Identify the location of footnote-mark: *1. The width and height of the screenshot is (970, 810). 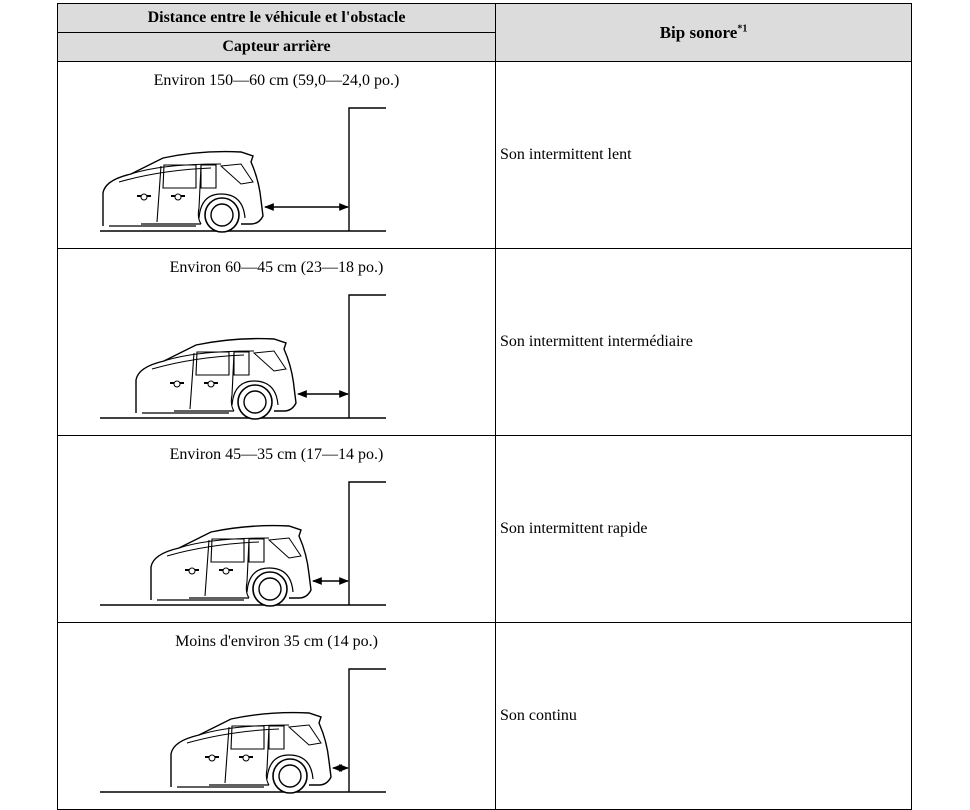
(742, 28).